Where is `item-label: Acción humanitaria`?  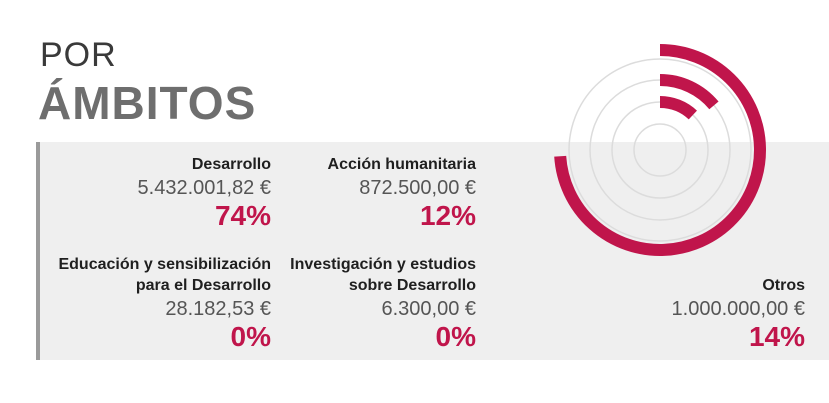 item-label: Acción humanitaria is located at coordinates (401, 164).